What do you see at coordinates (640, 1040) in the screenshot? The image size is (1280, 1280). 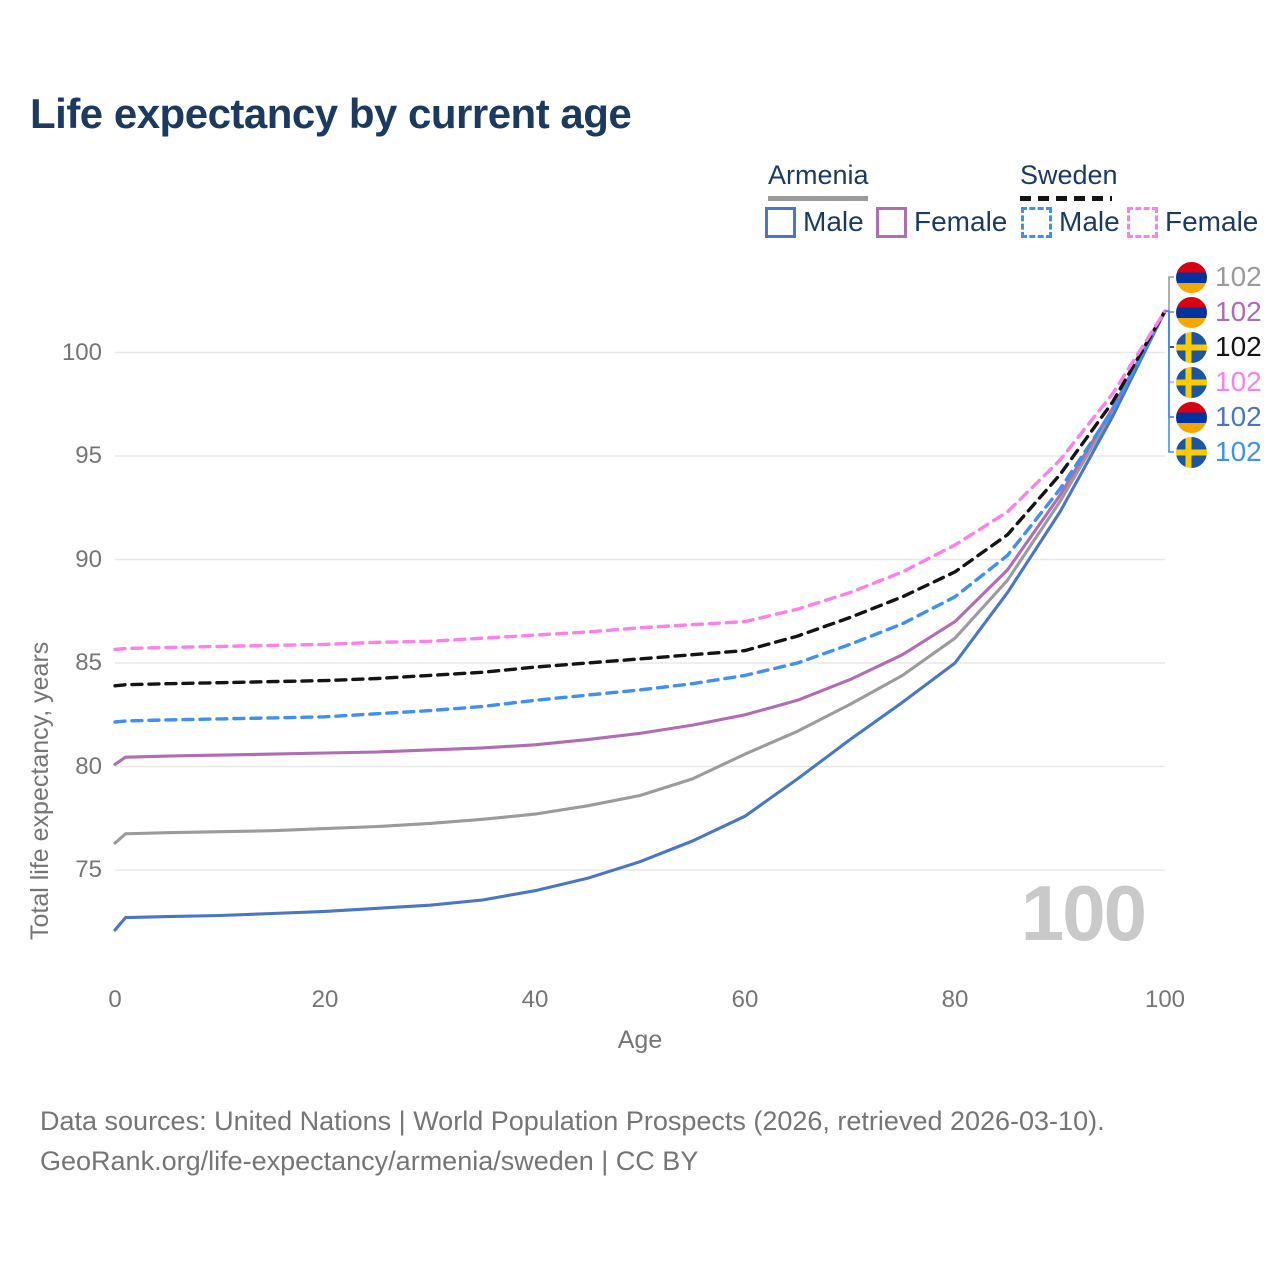 I see `x-axis-title: Age` at bounding box center [640, 1040].